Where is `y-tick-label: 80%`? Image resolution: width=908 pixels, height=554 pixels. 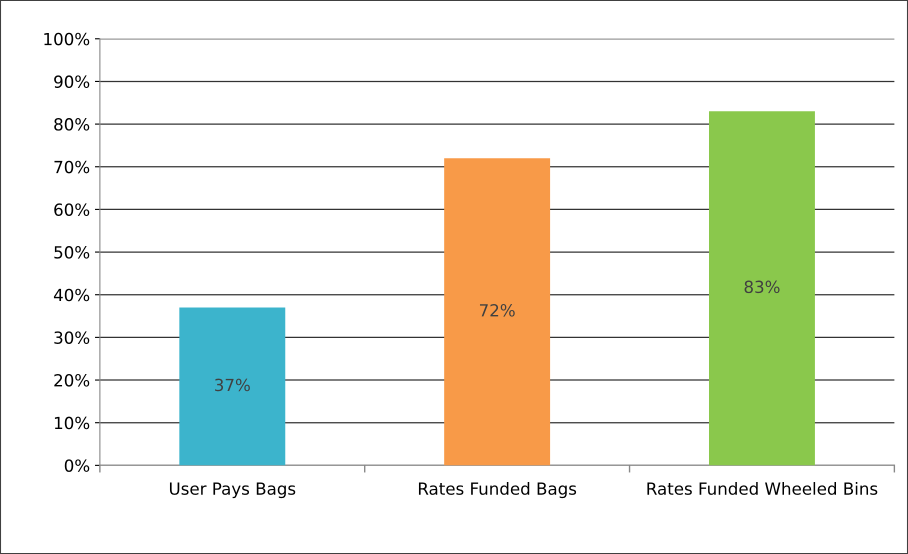
y-tick-label: 80% is located at coordinates (72, 124).